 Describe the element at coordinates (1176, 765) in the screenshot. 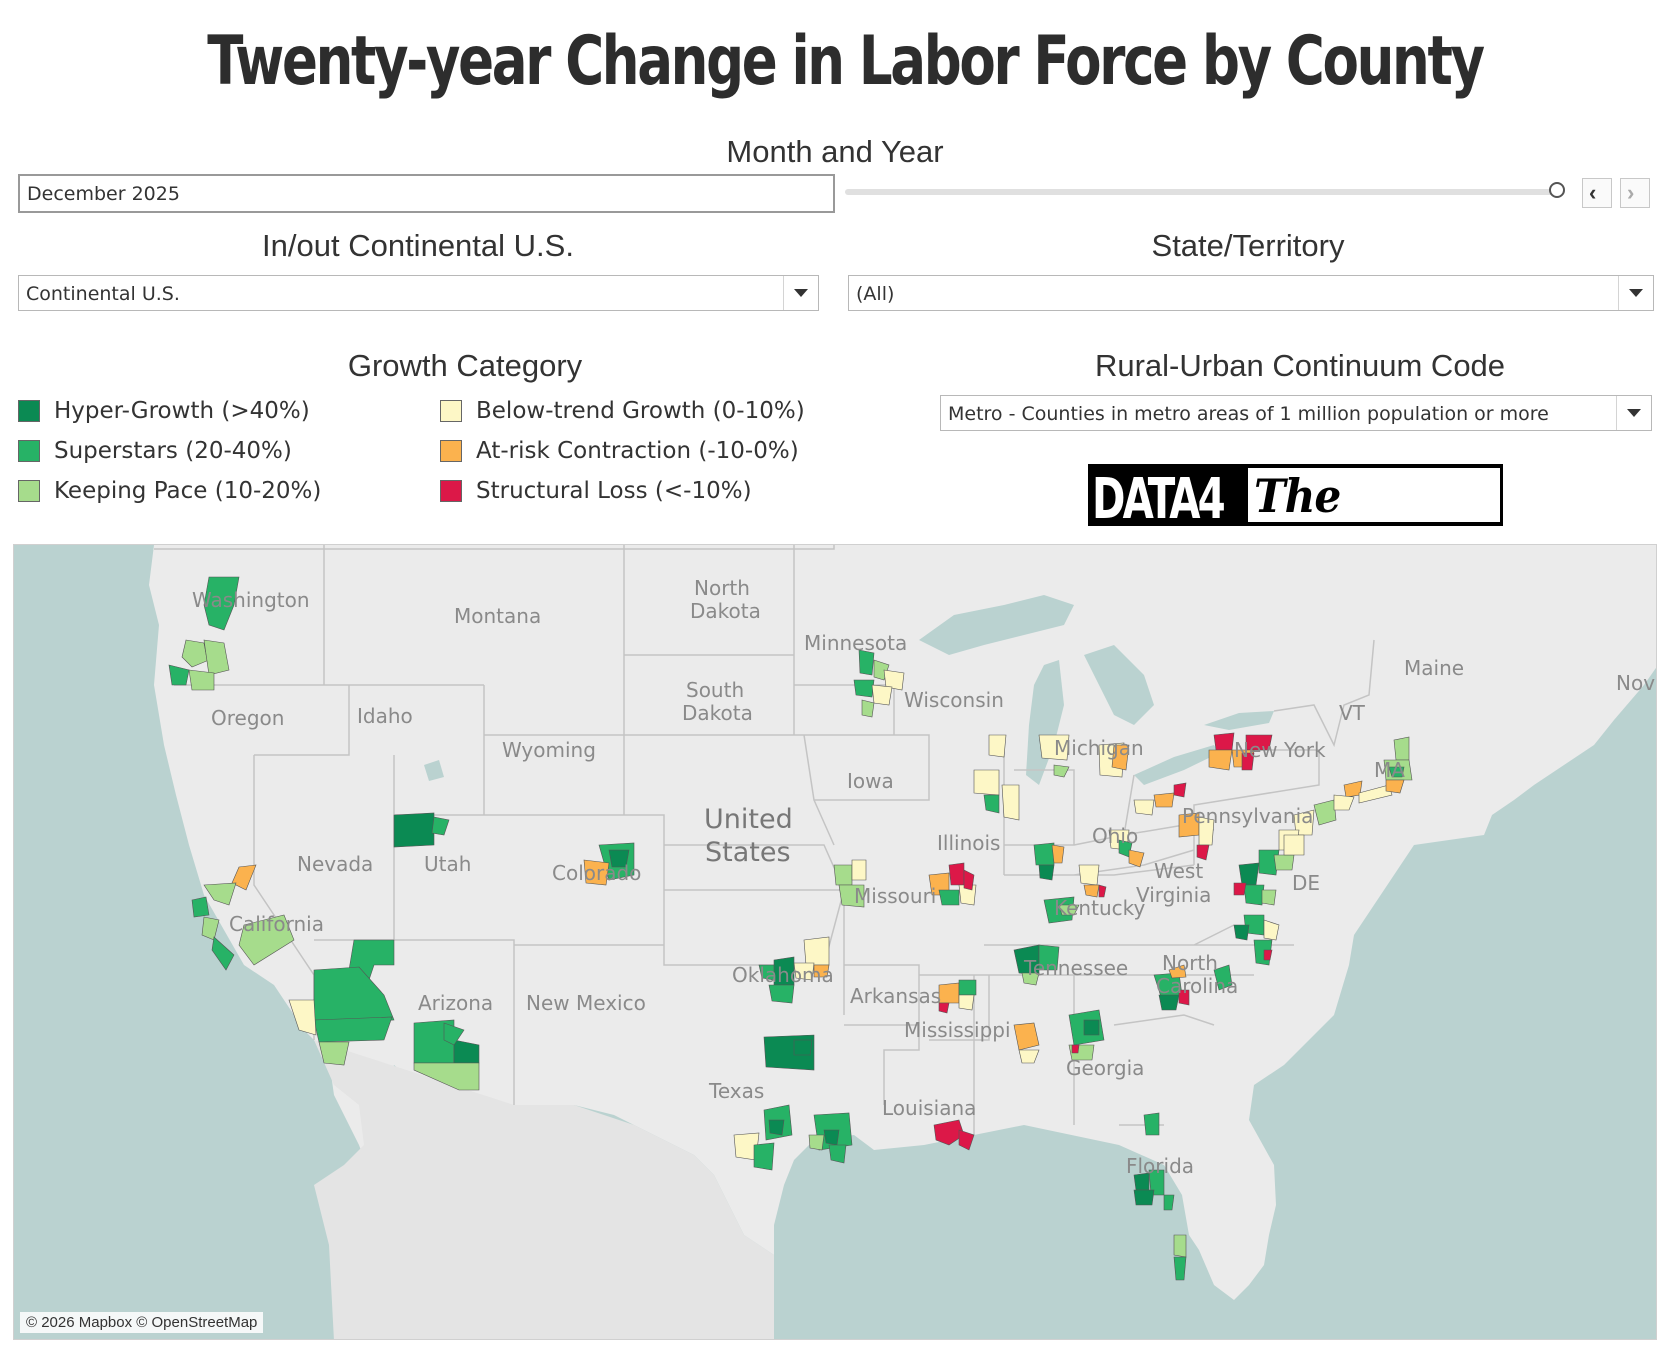

I see `lake-erie` at that location.